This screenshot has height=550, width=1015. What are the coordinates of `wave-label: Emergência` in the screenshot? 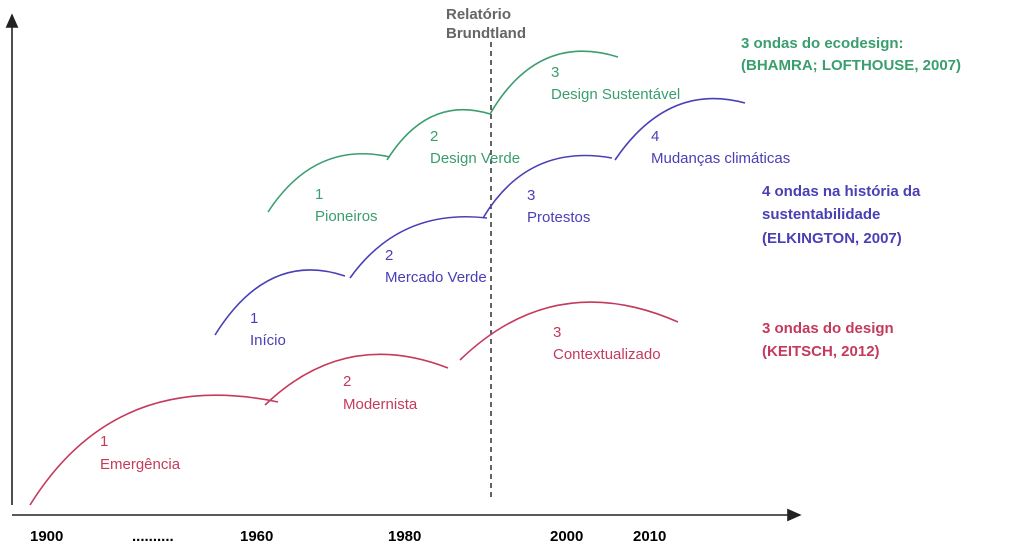 It's located at (140, 464).